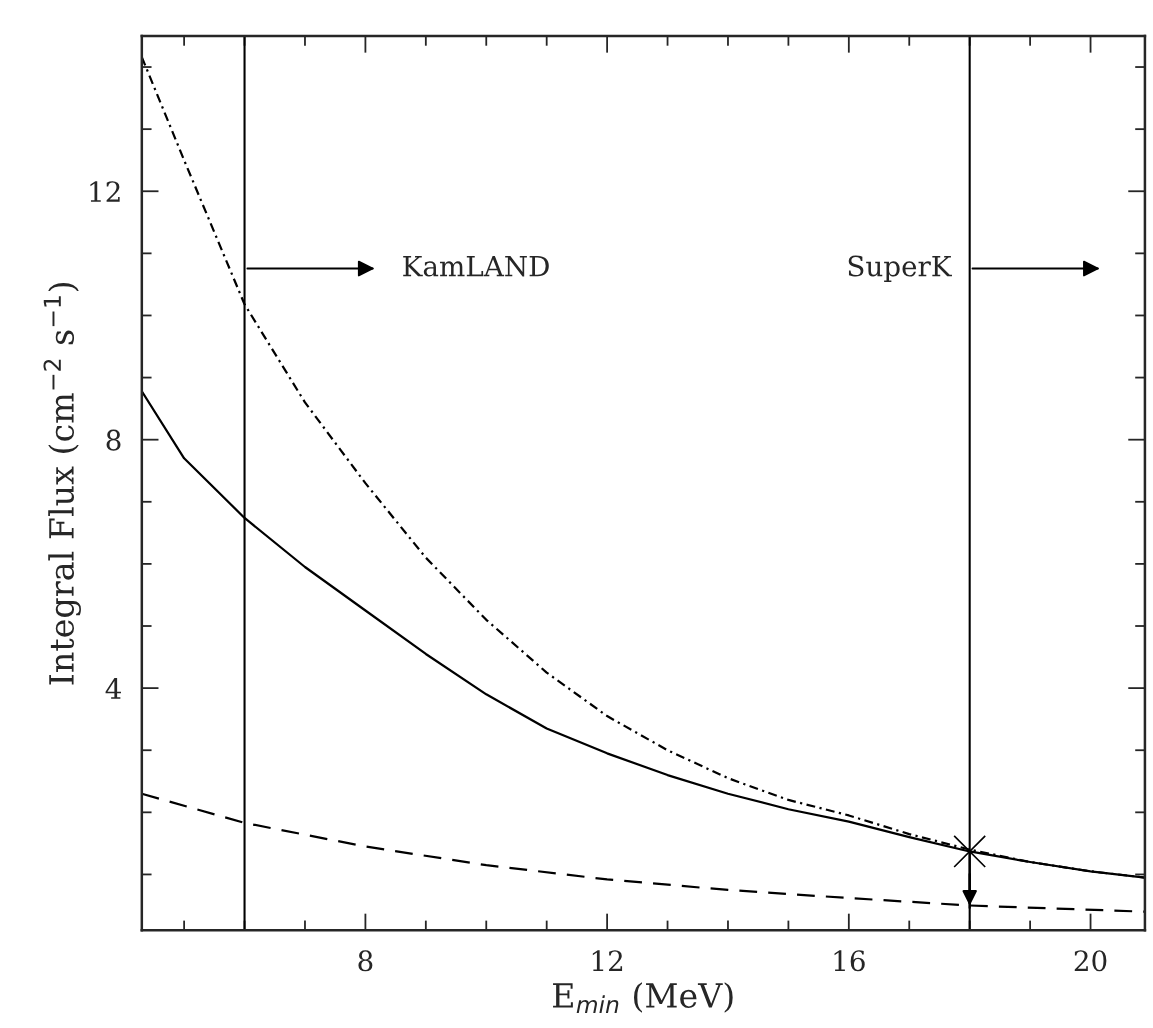  I want to click on y-tick-label: 4, so click(113, 688).